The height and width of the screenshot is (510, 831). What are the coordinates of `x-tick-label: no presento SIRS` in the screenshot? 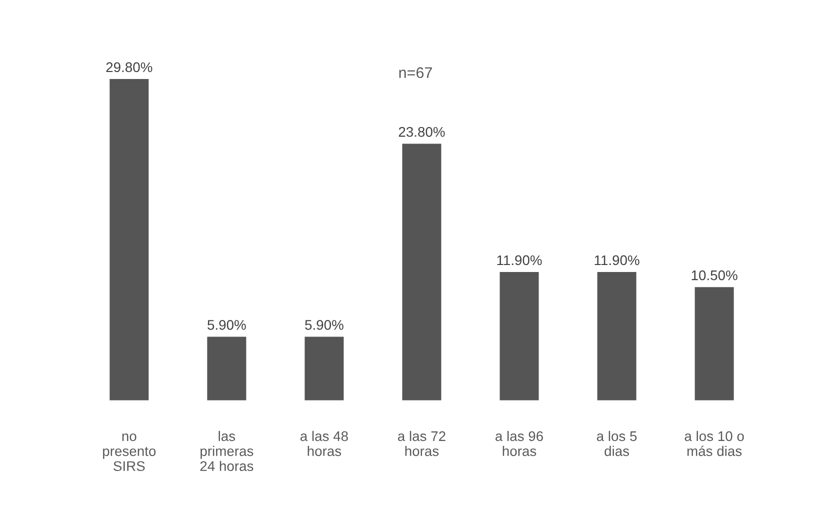 It's located at (129, 452).